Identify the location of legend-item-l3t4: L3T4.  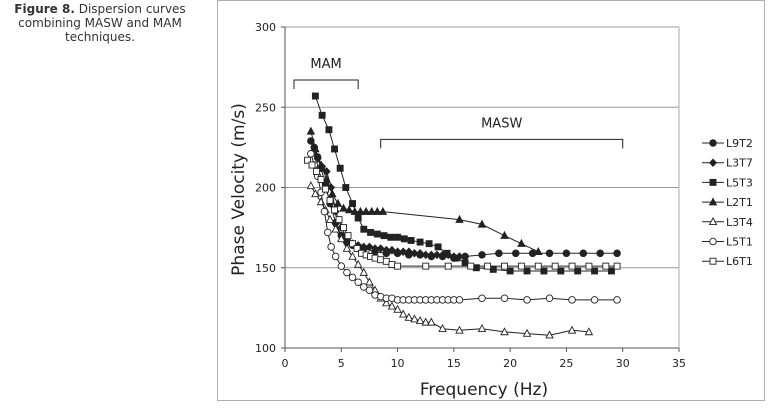
(727, 222).